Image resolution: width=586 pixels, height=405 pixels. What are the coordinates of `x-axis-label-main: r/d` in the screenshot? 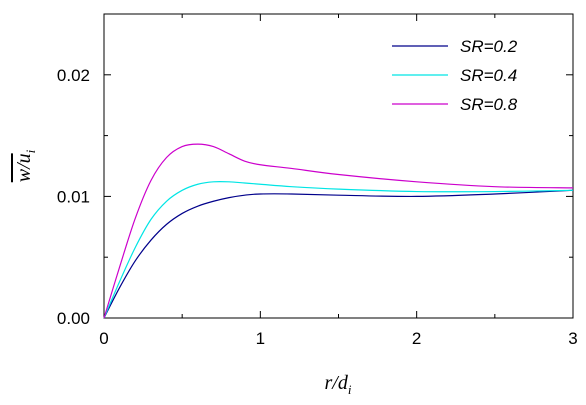 It's located at (337, 383).